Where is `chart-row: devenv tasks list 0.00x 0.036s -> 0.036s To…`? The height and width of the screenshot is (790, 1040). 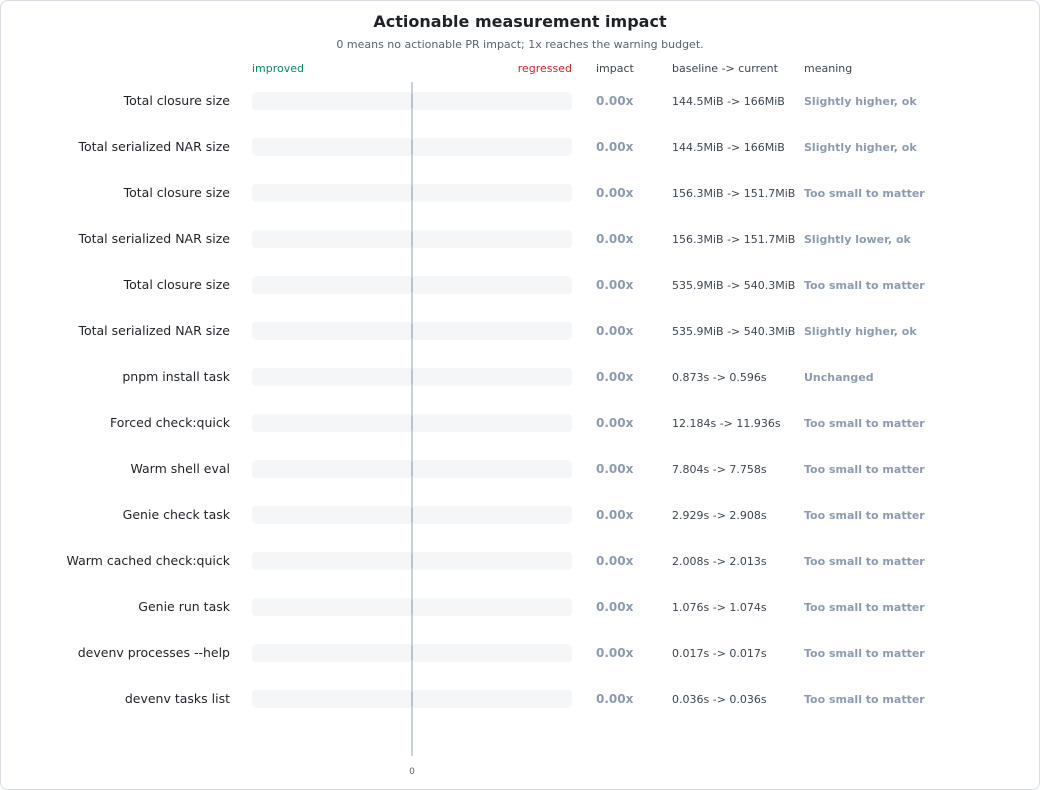 chart-row: devenv tasks list 0.00x 0.036s -> 0.036s To… is located at coordinates (525, 699).